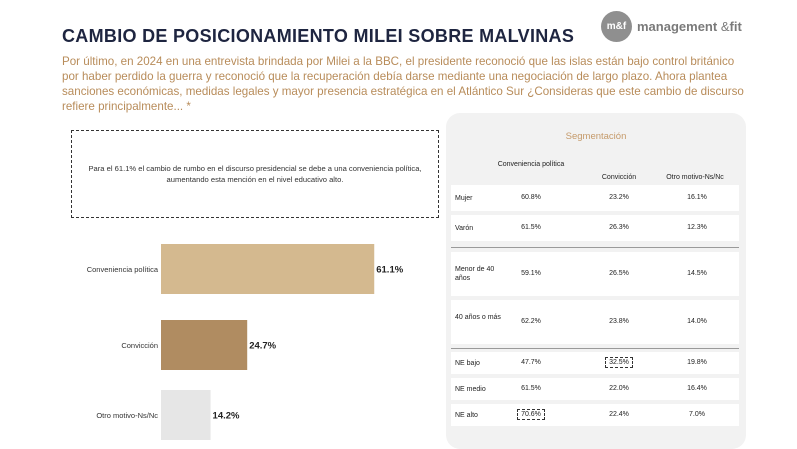 The height and width of the screenshot is (449, 797). Describe the element at coordinates (619, 177) in the screenshot. I see `column-header-1: Convicción` at that location.